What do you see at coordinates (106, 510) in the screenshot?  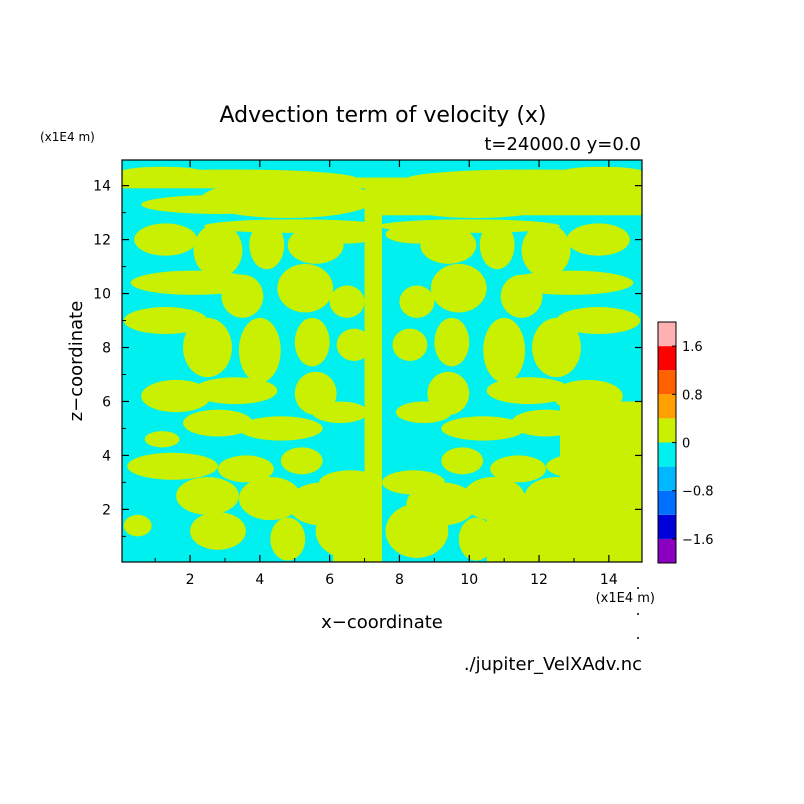 I see `y-tick-label: 2` at bounding box center [106, 510].